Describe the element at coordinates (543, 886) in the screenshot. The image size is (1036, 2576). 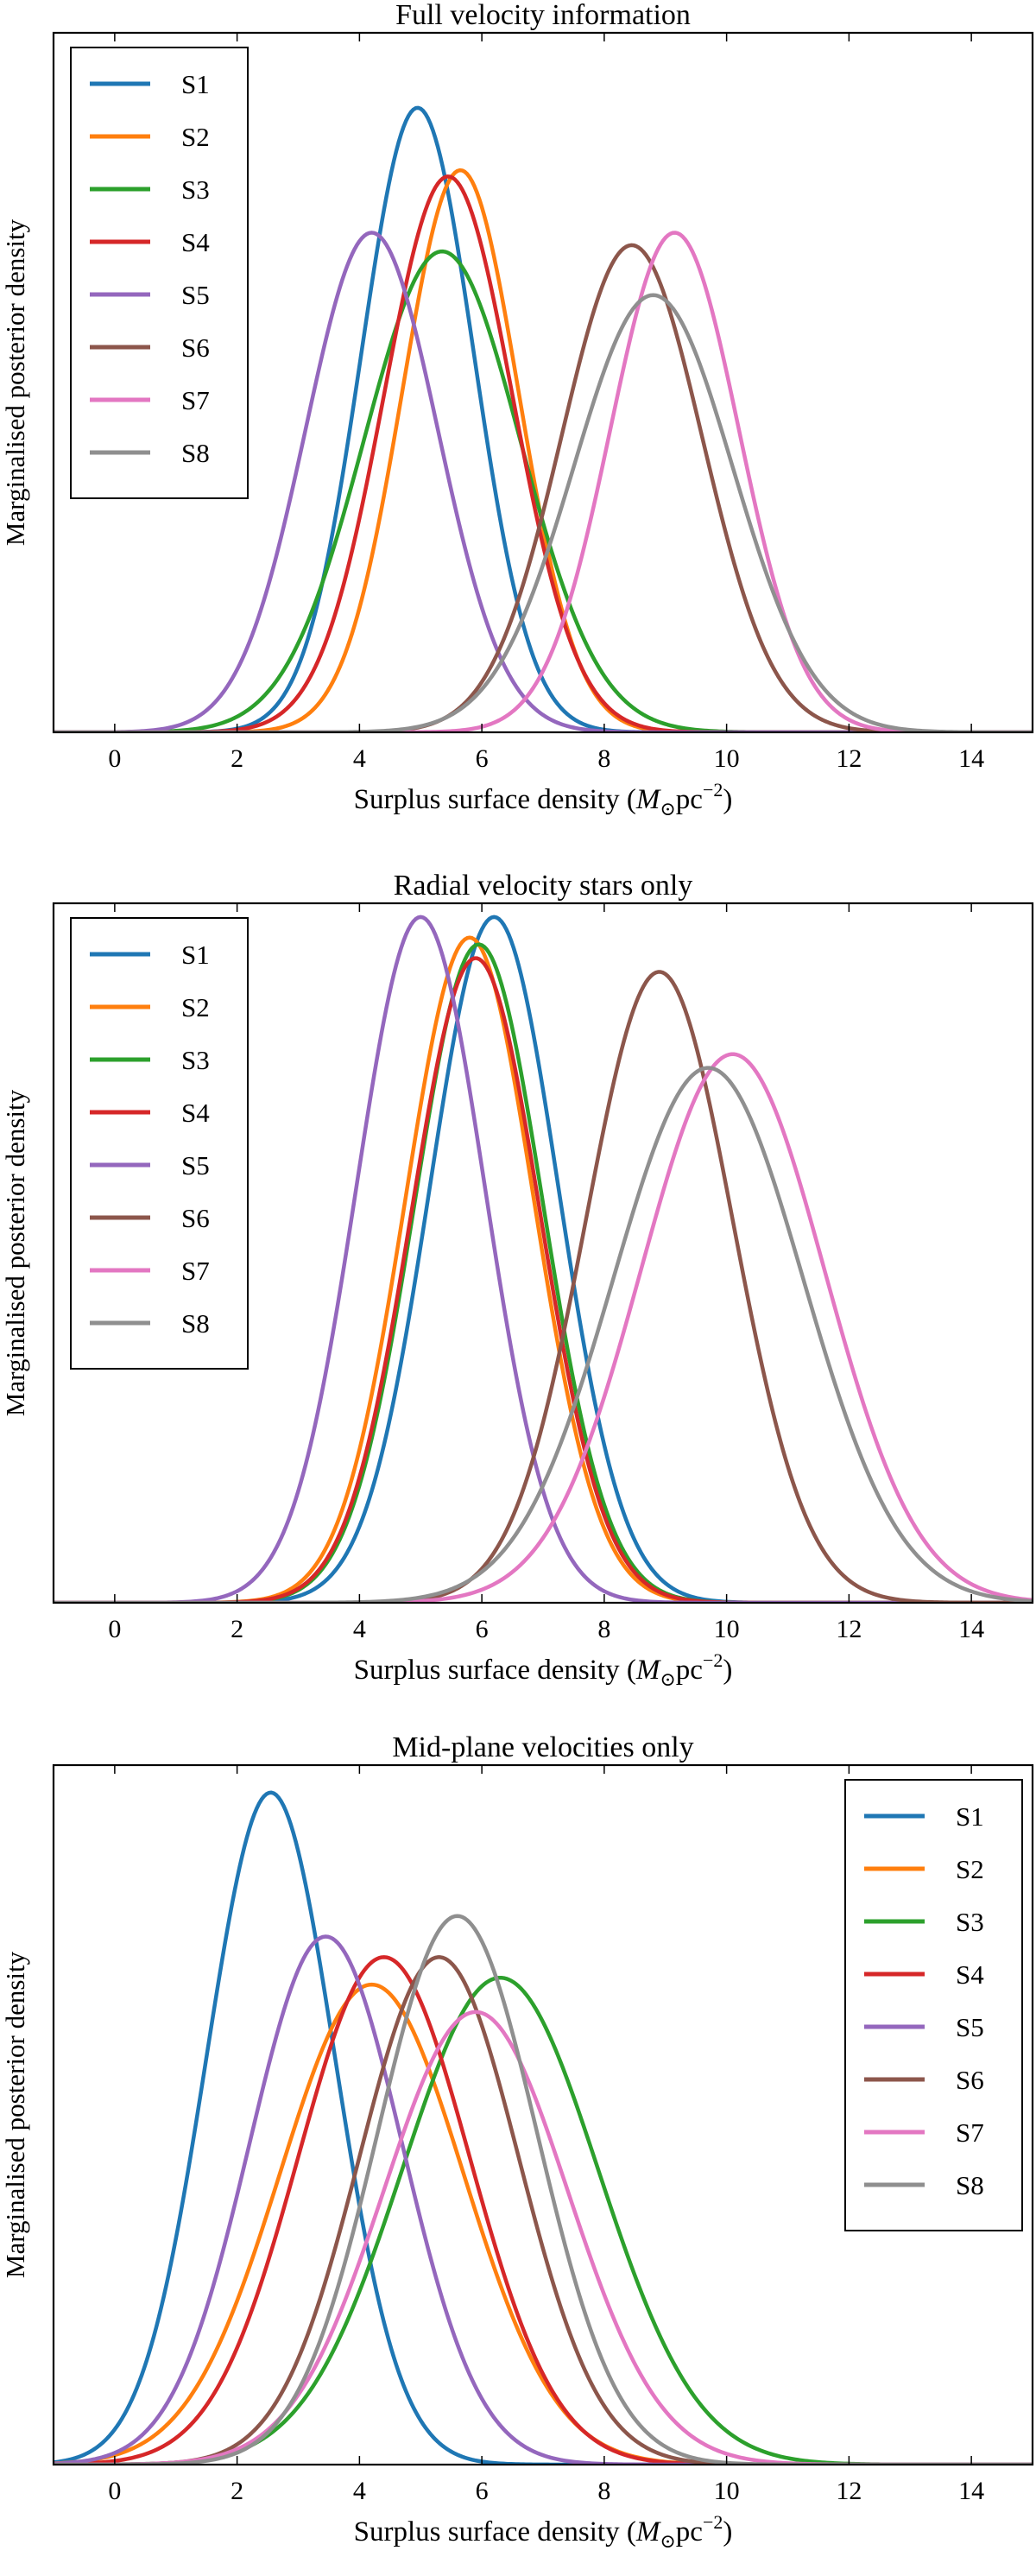
I see `chart-title: Radial velocity stars only` at that location.